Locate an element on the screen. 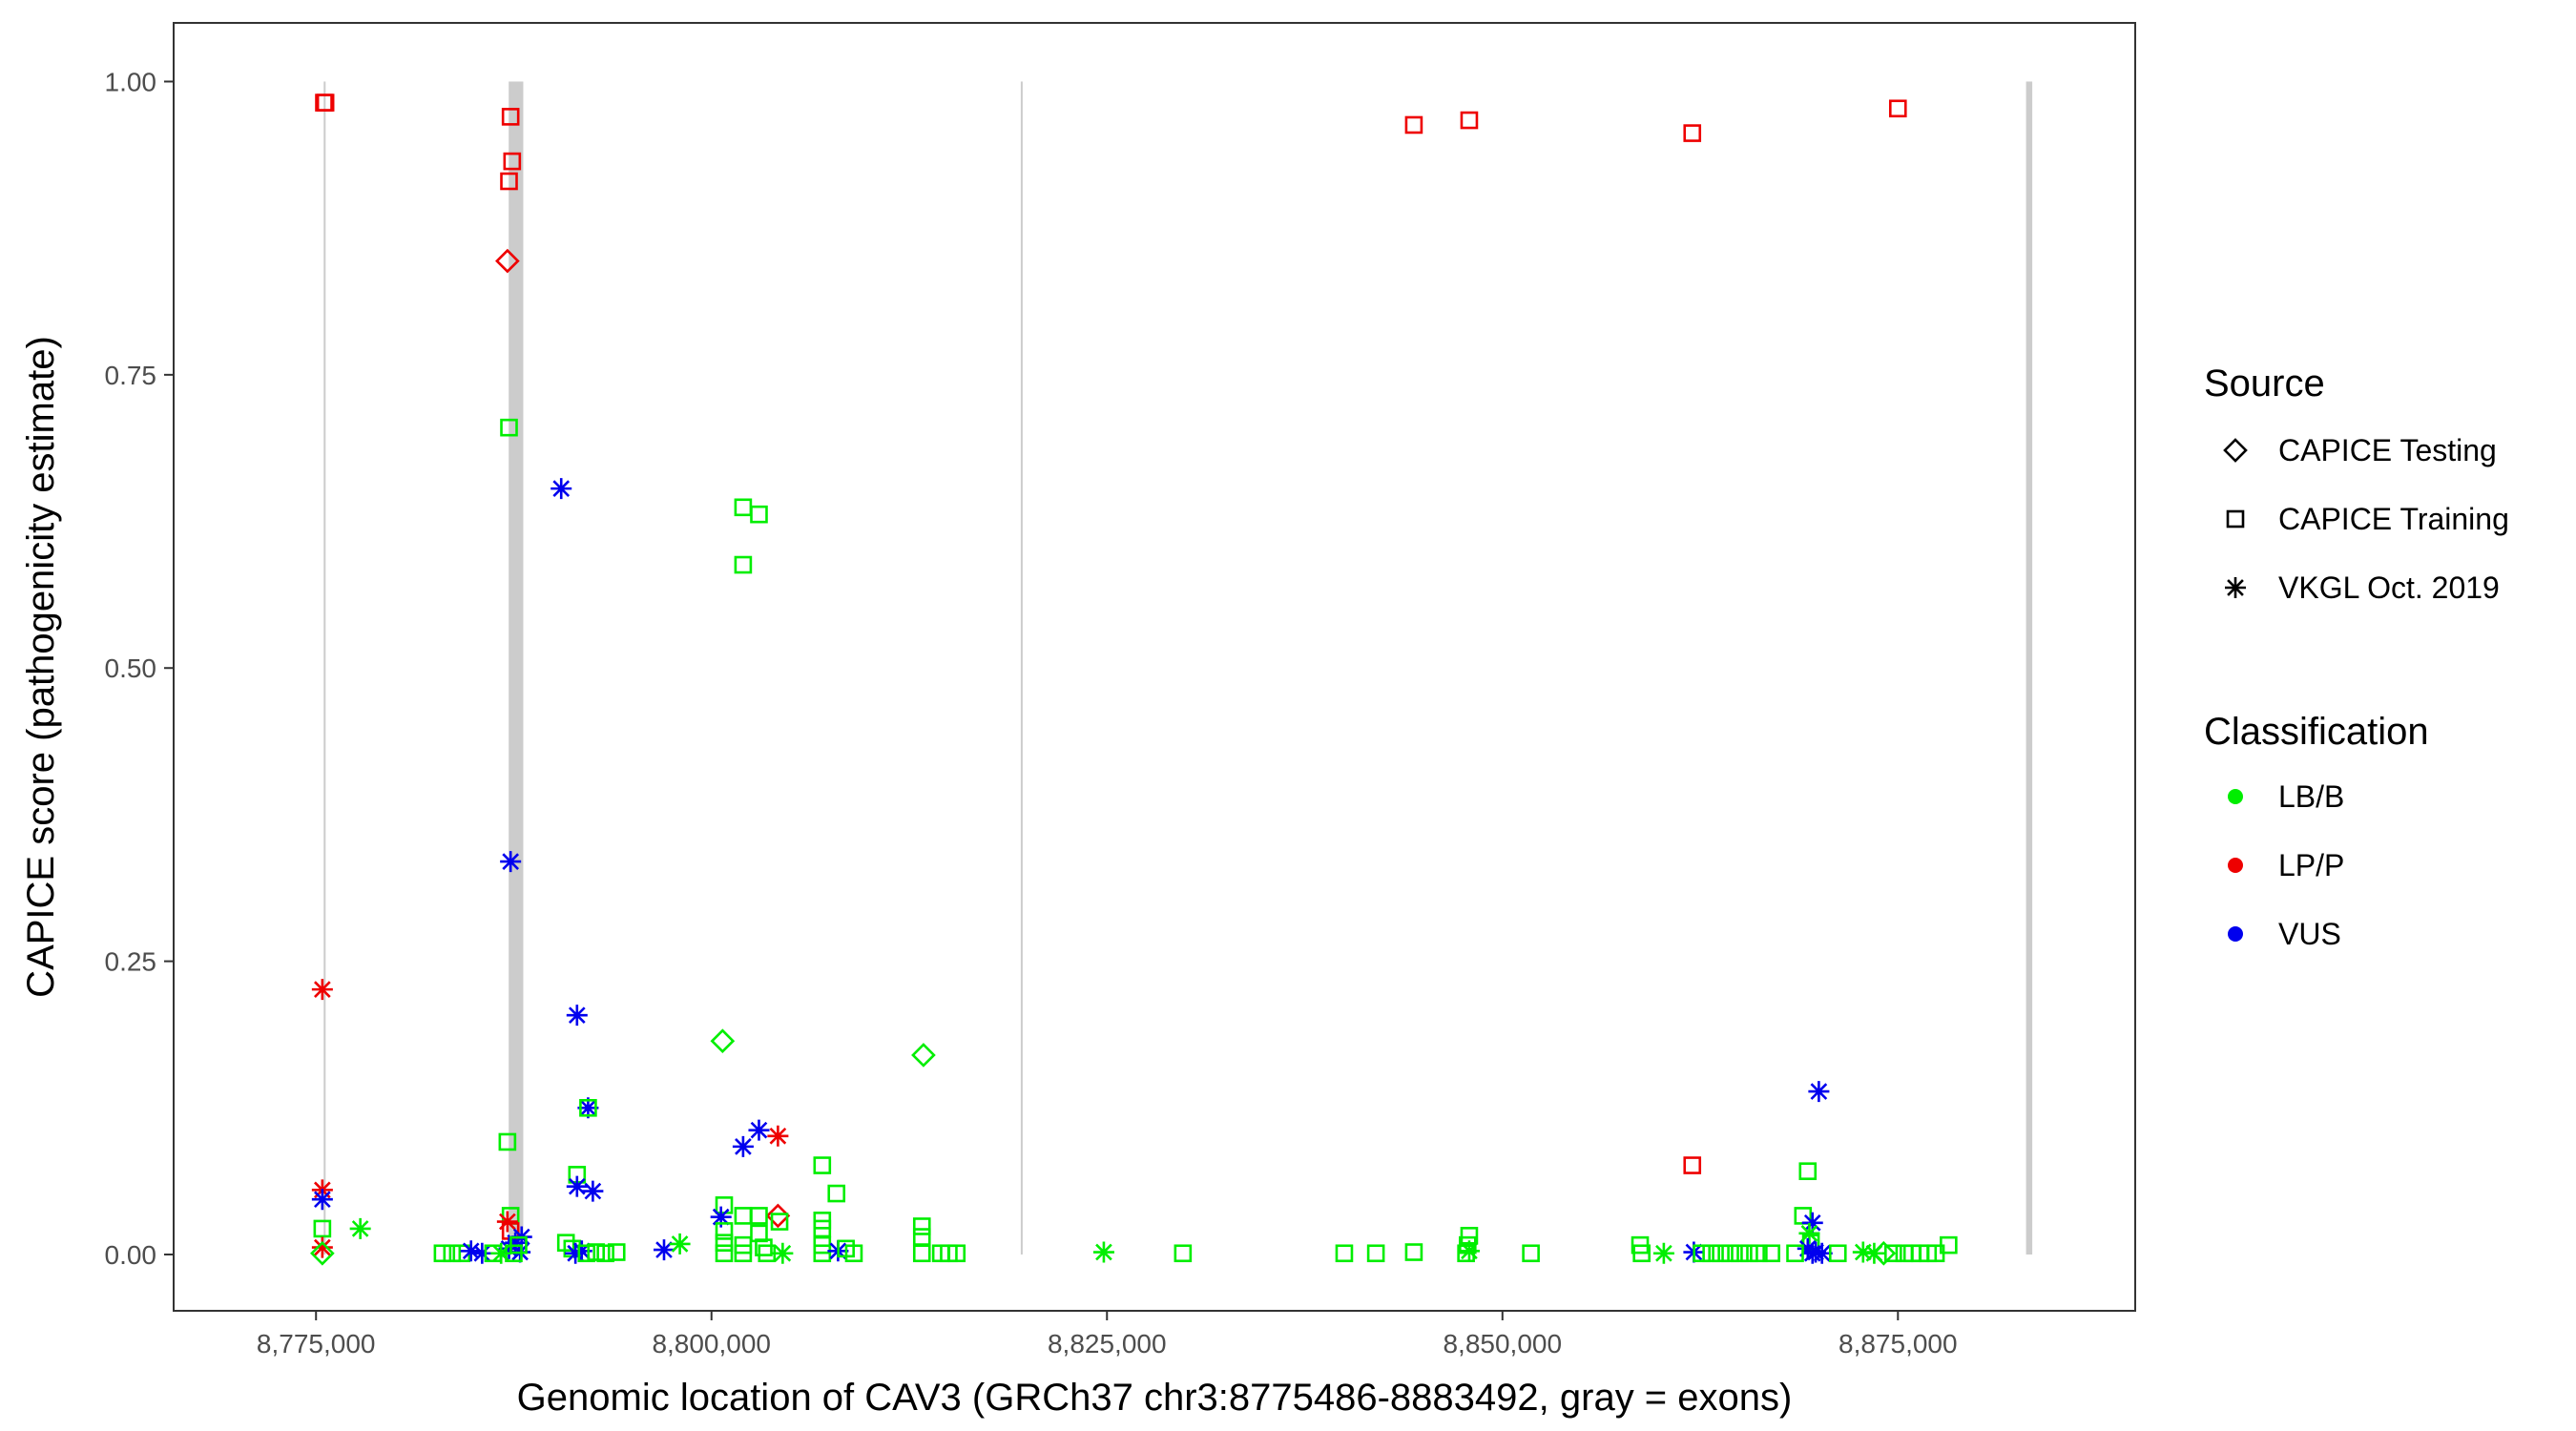 This screenshot has width=2576, height=1431. x-tick-label: 8,875,000 is located at coordinates (1898, 1343).